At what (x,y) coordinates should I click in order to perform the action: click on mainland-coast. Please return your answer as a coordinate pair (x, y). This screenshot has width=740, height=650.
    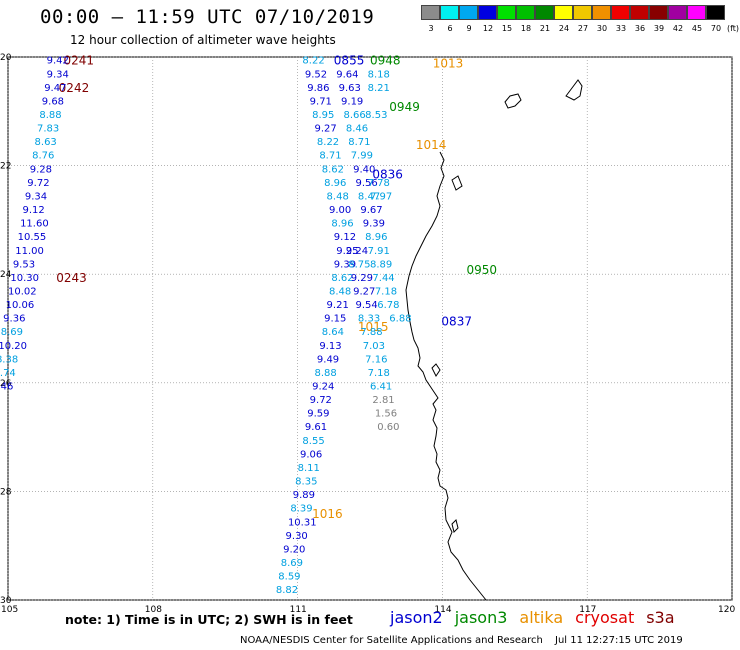
    Looking at the image, I should click on (446, 376).